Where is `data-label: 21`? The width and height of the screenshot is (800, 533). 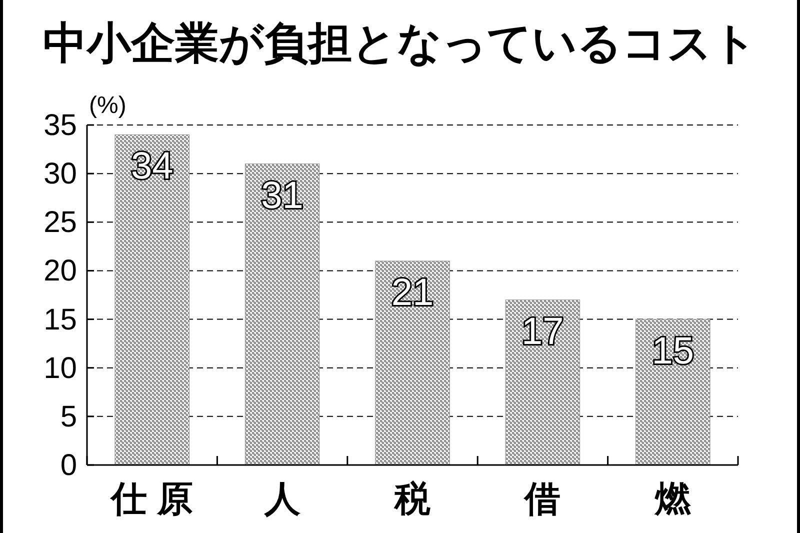
data-label: 21 is located at coordinates (412, 293).